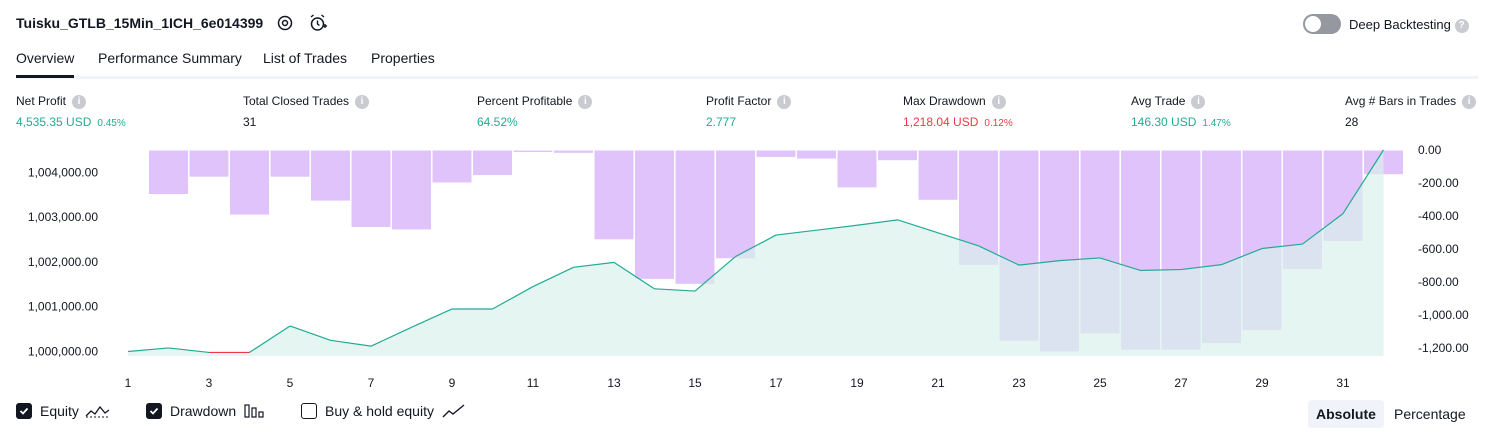  Describe the element at coordinates (170, 58) in the screenshot. I see `tab-performance-summary: Performance Summary` at that location.